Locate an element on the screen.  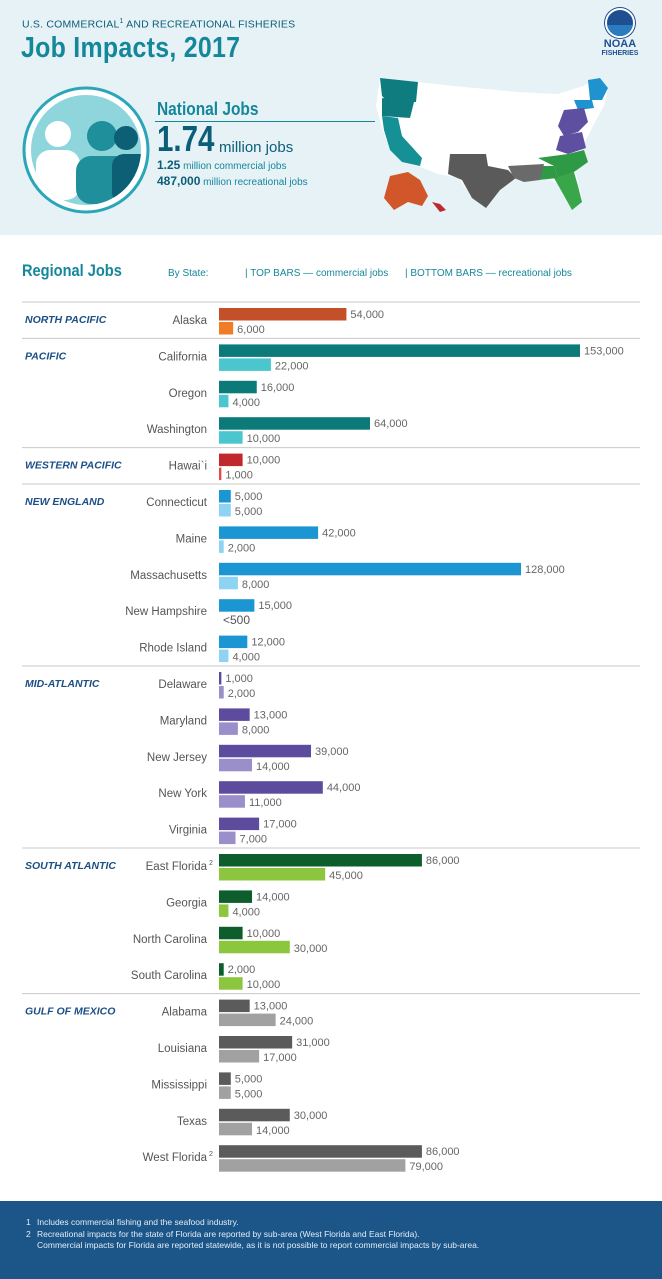
data-label-commercial: 44,000 is located at coordinates (344, 788).